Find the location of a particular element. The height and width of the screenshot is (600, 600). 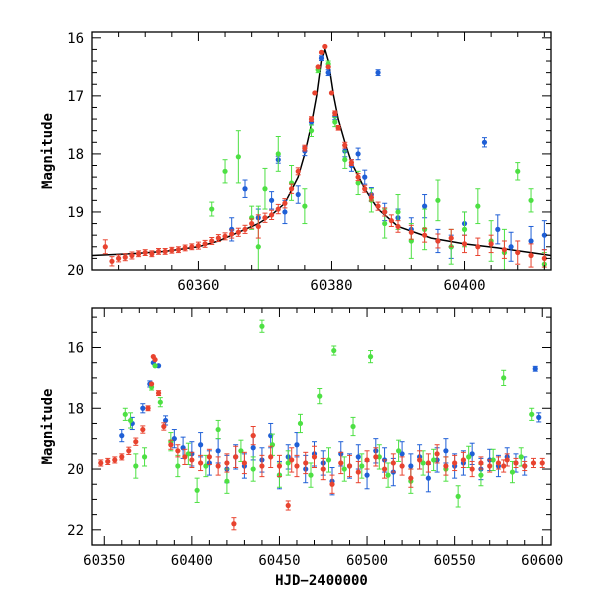

y-tick-label: 20 is located at coordinates (75, 470).